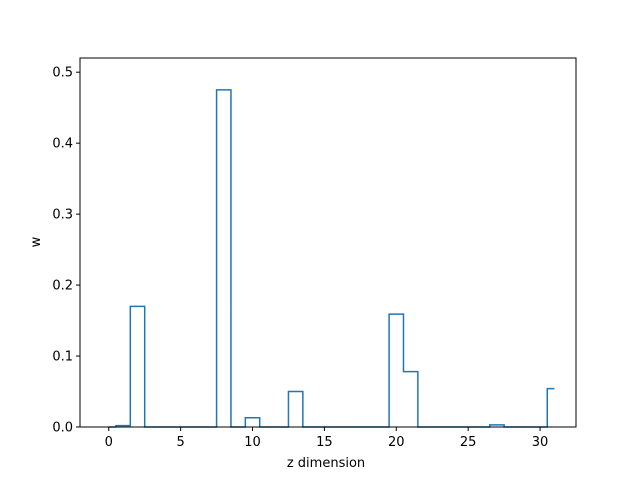 This screenshot has height=480, width=640. Describe the element at coordinates (62, 286) in the screenshot. I see `y-tick-label: 0.2` at that location.